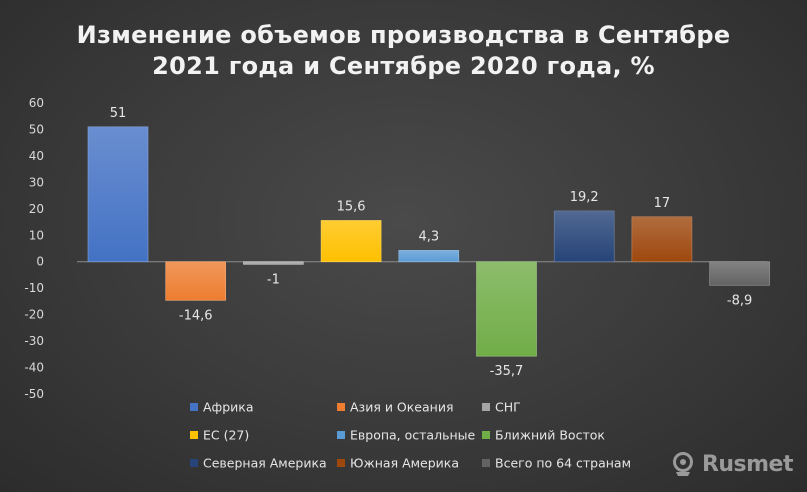 The height and width of the screenshot is (492, 807). Describe the element at coordinates (563, 463) in the screenshot. I see `legend-label: Всего по 64 странам` at that location.